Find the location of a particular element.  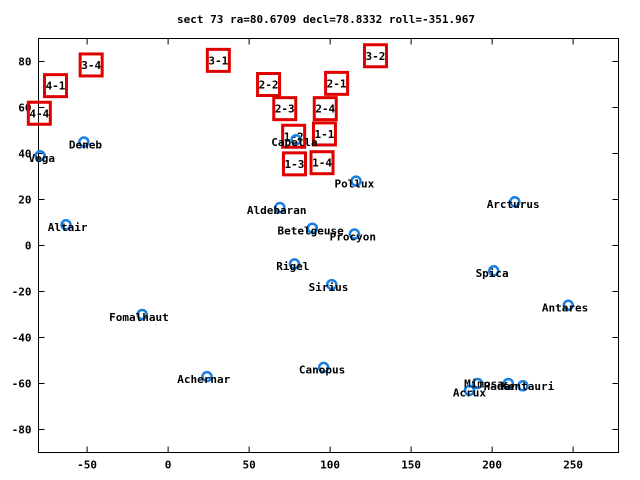

y-tick-label: 40 is located at coordinates (24, 154).